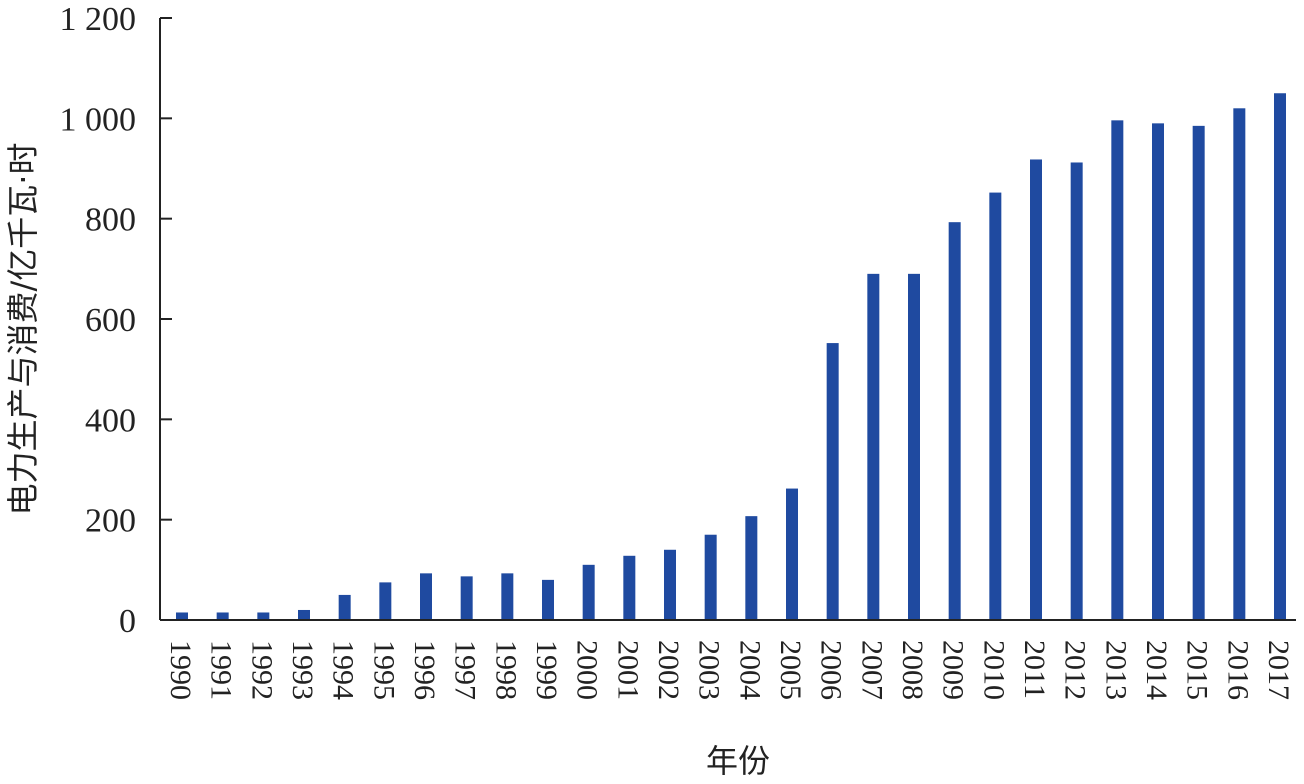 This screenshot has height=784, width=1304. Describe the element at coordinates (110, 320) in the screenshot. I see `y-tick-label: 600` at that location.